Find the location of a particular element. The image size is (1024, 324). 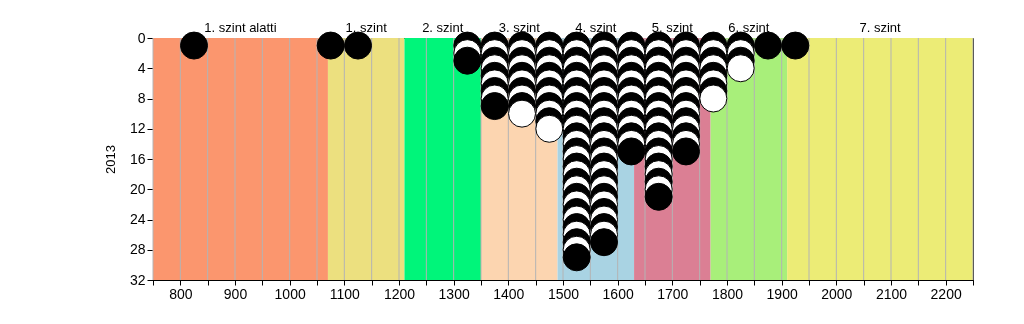

x-tick-label: 1700 is located at coordinates (673, 293).